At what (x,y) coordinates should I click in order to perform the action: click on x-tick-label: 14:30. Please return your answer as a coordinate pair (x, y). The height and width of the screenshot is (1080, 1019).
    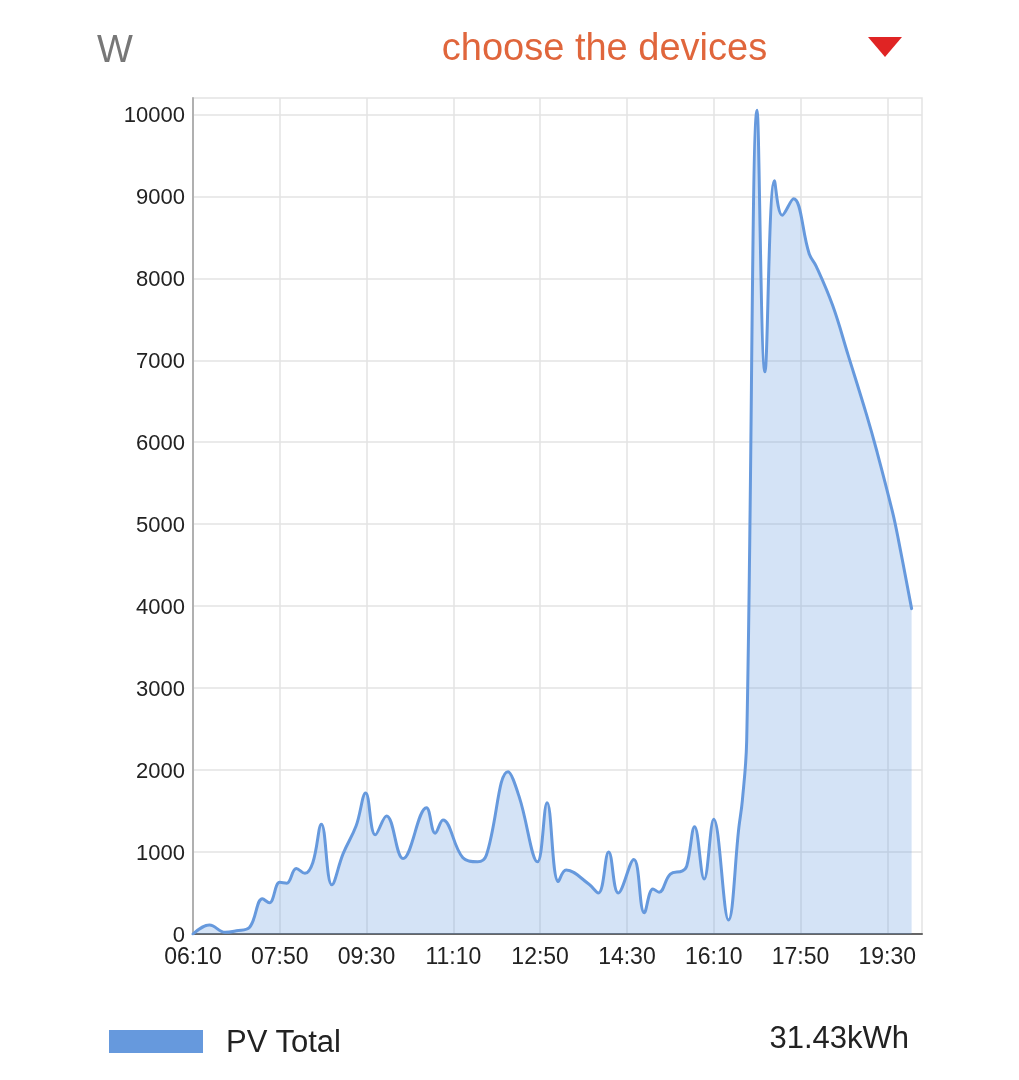
    Looking at the image, I should click on (627, 955).